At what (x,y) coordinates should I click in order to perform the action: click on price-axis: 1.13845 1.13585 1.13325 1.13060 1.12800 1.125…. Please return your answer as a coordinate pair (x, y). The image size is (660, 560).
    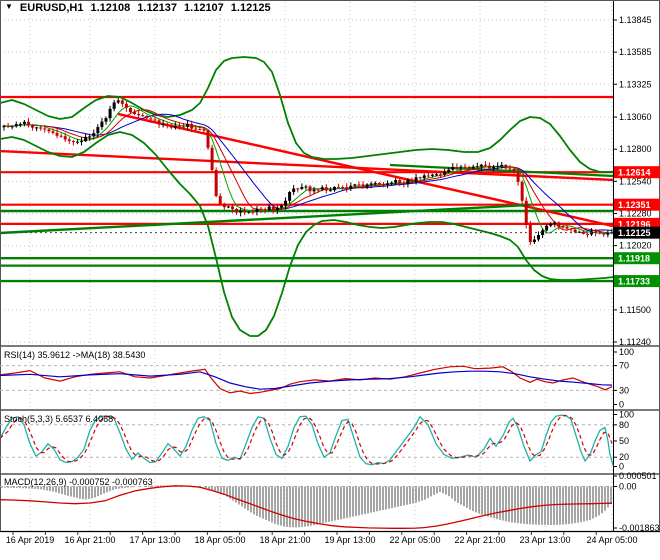
    Looking at the image, I should click on (636, 181).